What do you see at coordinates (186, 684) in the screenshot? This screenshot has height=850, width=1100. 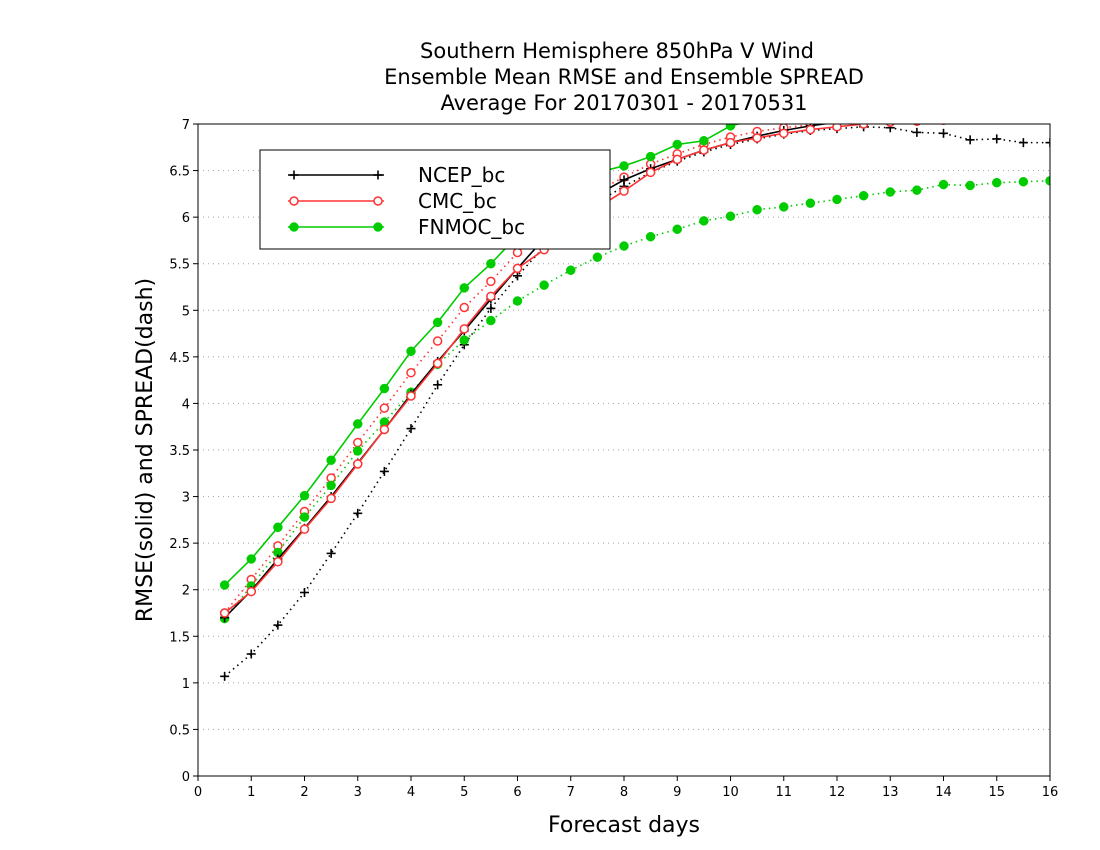 I see `y-tick-label: 1` at bounding box center [186, 684].